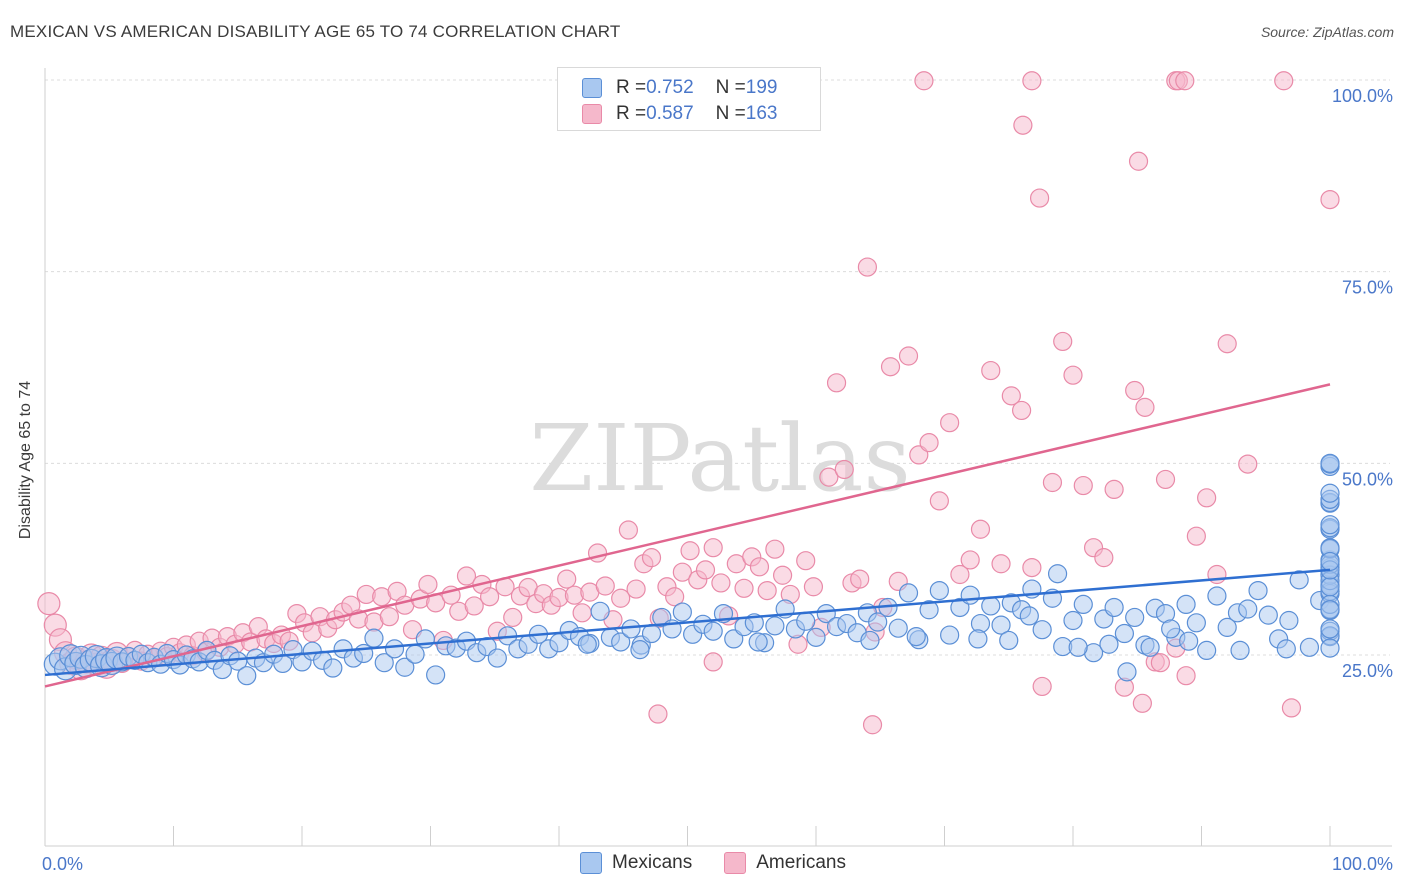  I want to click on legend-label-americans: Americans, so click(801, 862).